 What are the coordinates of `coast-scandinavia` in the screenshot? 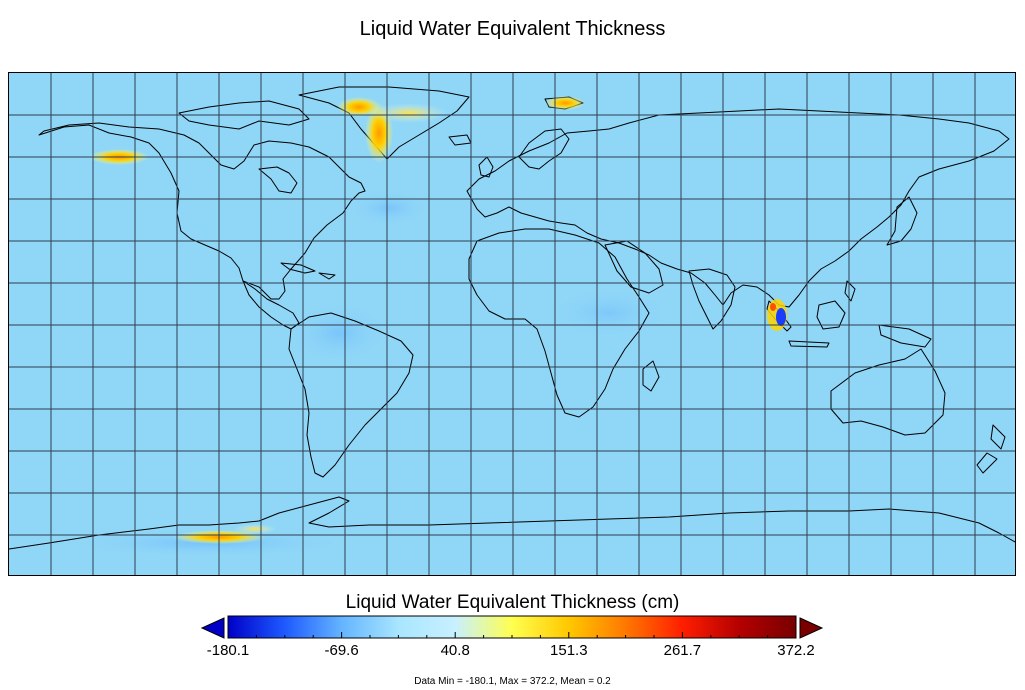 It's located at (544, 149).